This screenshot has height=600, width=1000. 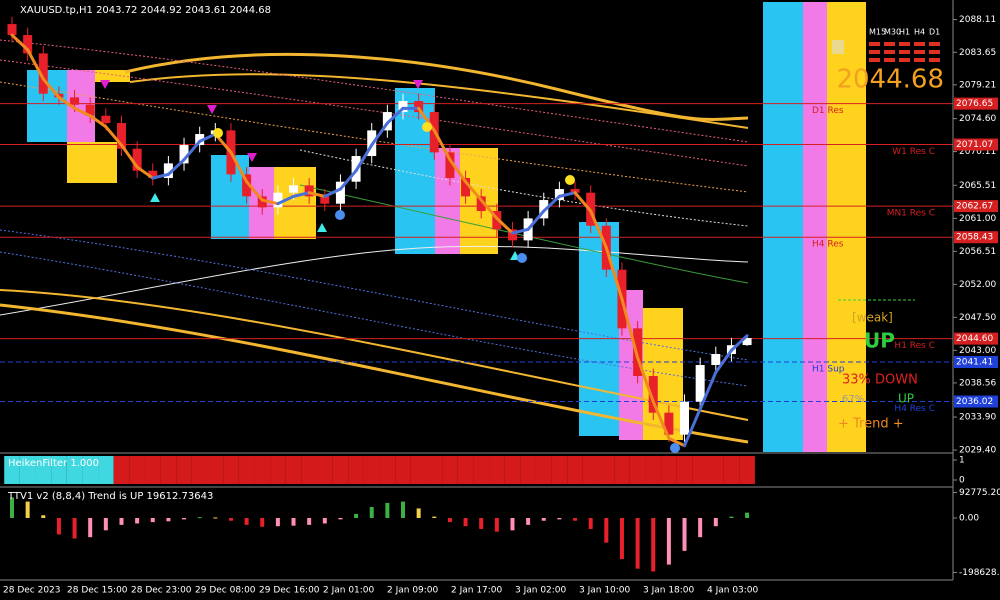 I want to click on y-tick-label: 2052.00, so click(x=977, y=285).